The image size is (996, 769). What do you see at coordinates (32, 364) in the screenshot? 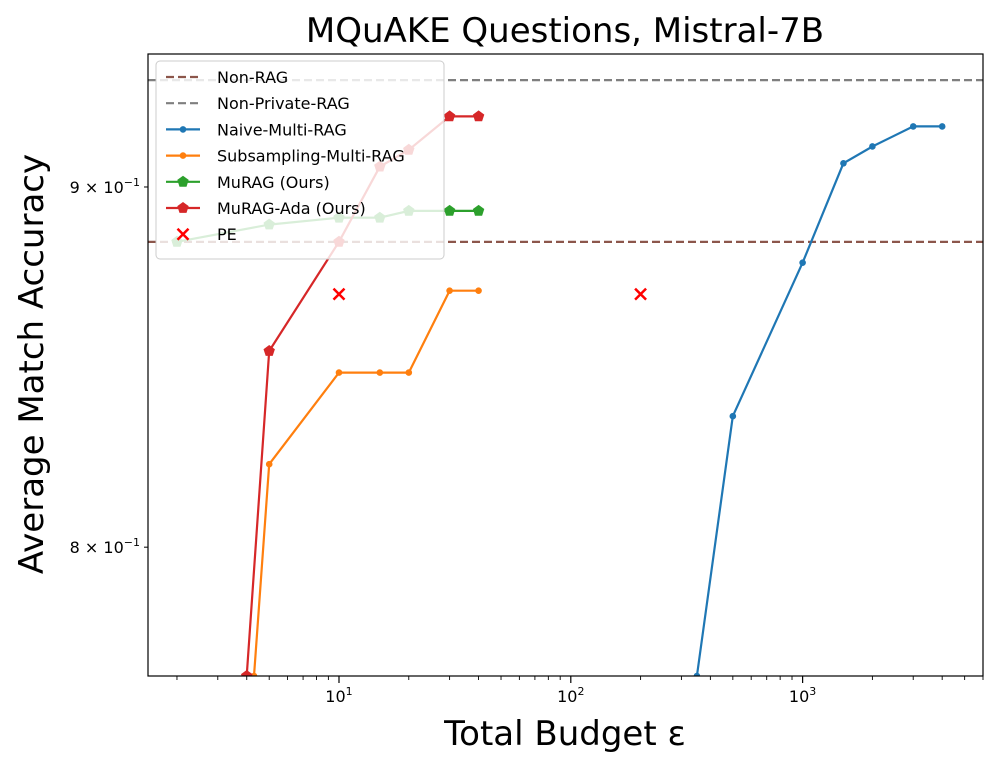
I see `y-axis-label: Average Match Accuracy` at bounding box center [32, 364].